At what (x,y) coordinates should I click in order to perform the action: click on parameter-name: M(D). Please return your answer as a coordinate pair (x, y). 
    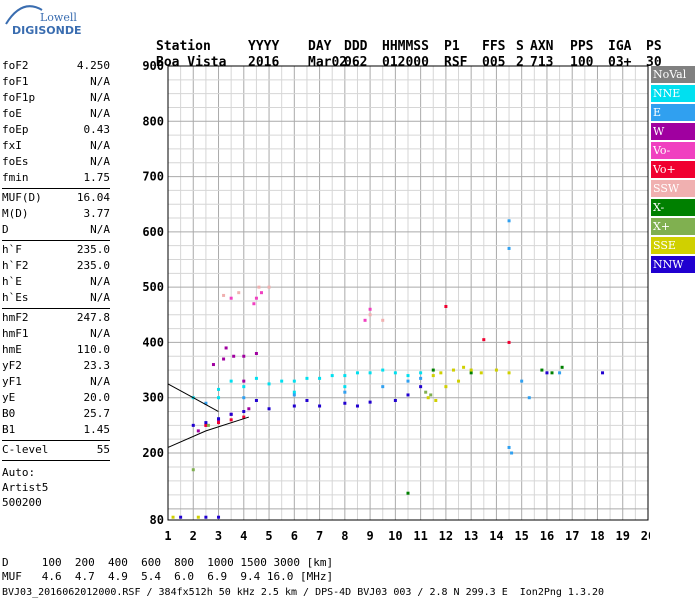
    Looking at the image, I should click on (15, 213).